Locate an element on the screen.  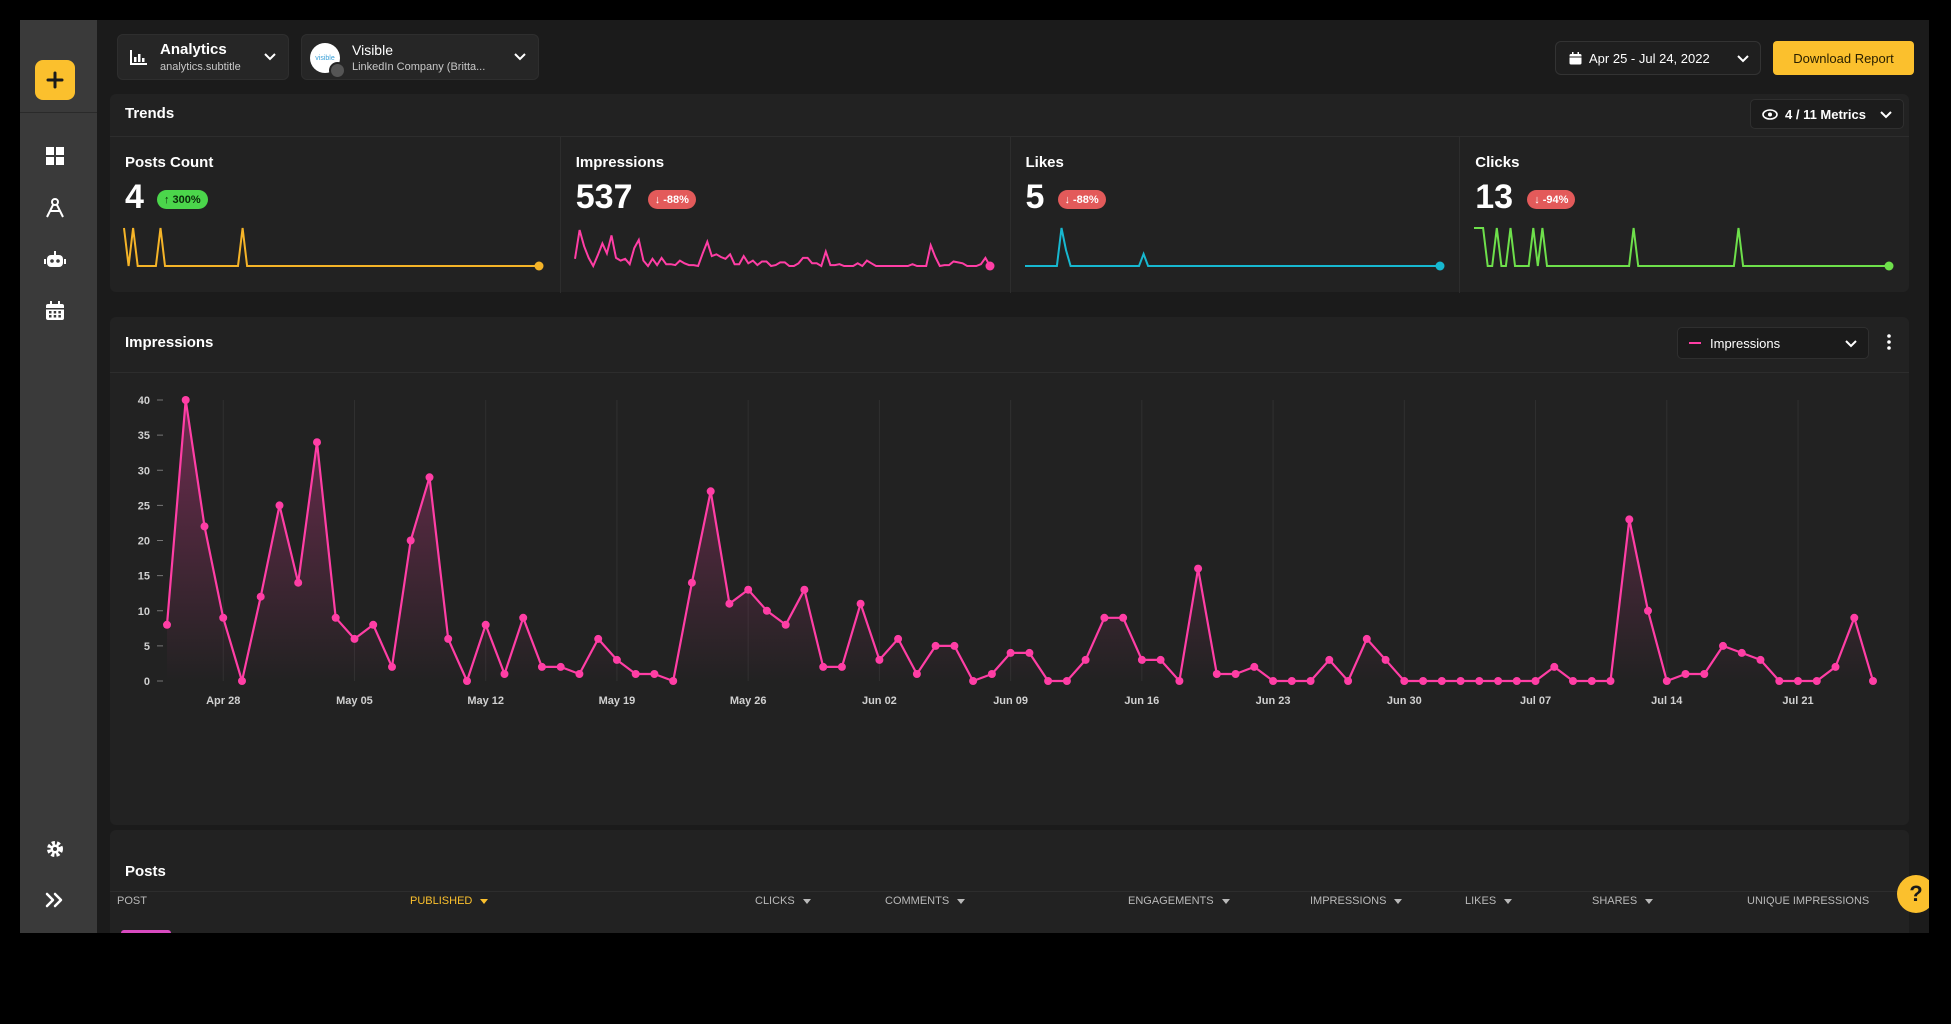
dashboard-icon is located at coordinates (55, 156).